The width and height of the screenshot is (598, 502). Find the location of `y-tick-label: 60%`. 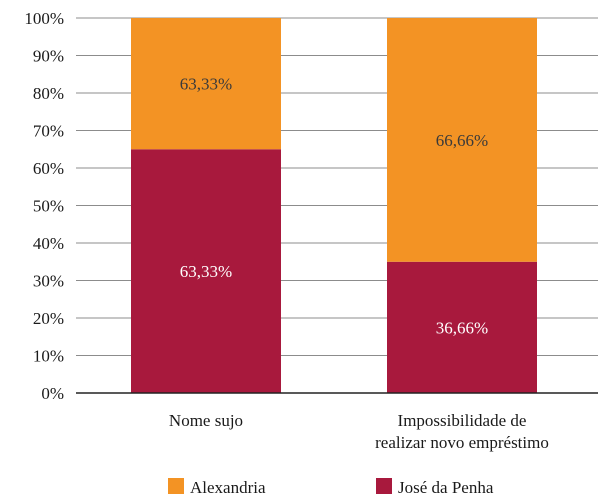

y-tick-label: 60% is located at coordinates (48, 168).